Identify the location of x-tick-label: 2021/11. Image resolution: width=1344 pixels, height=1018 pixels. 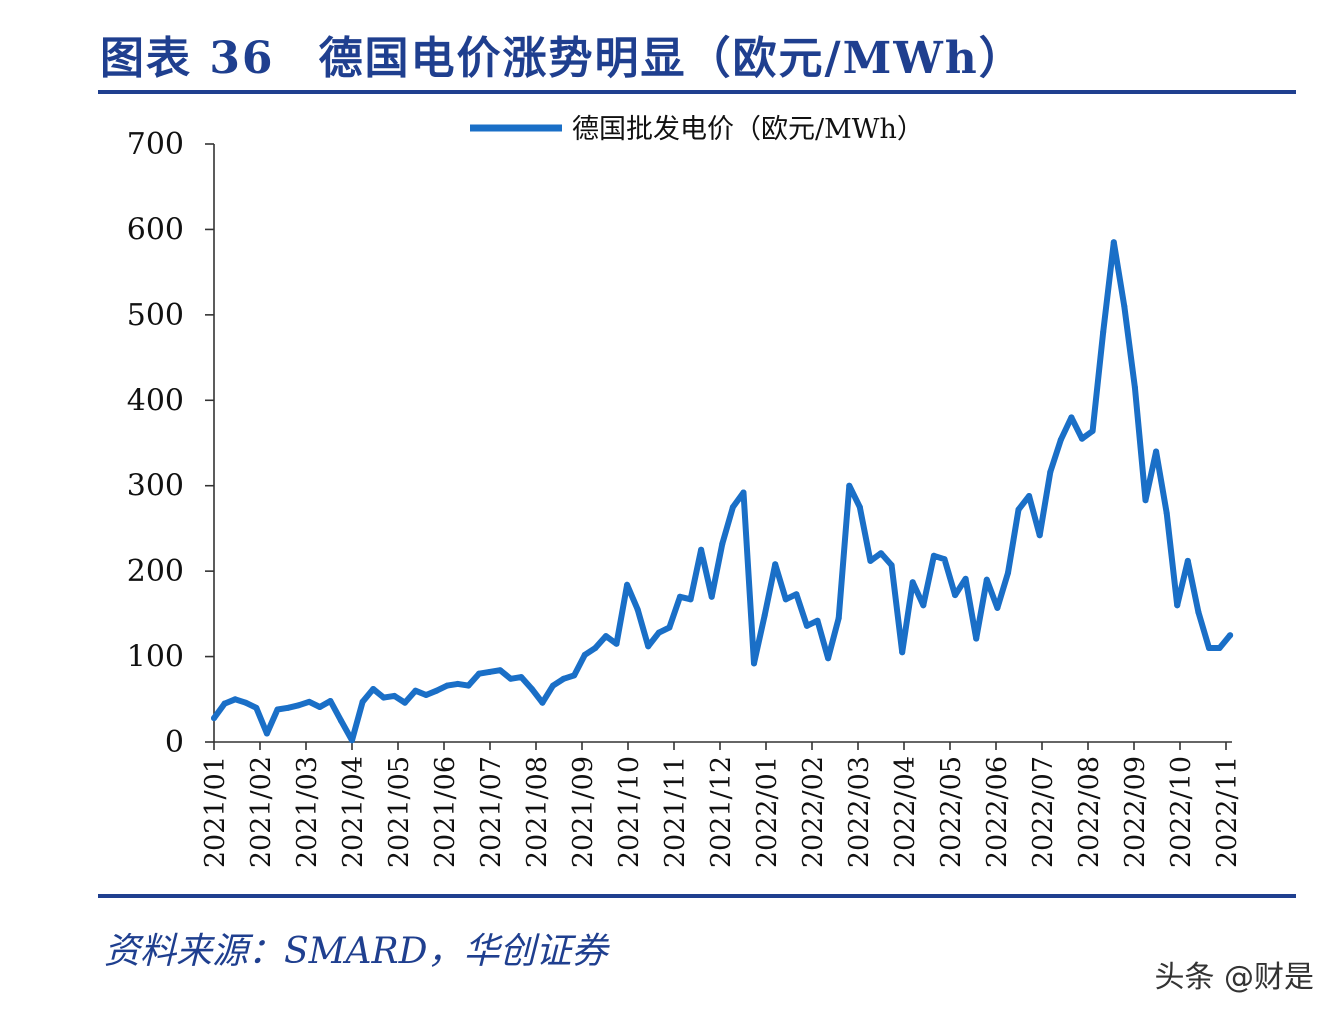
(675, 812).